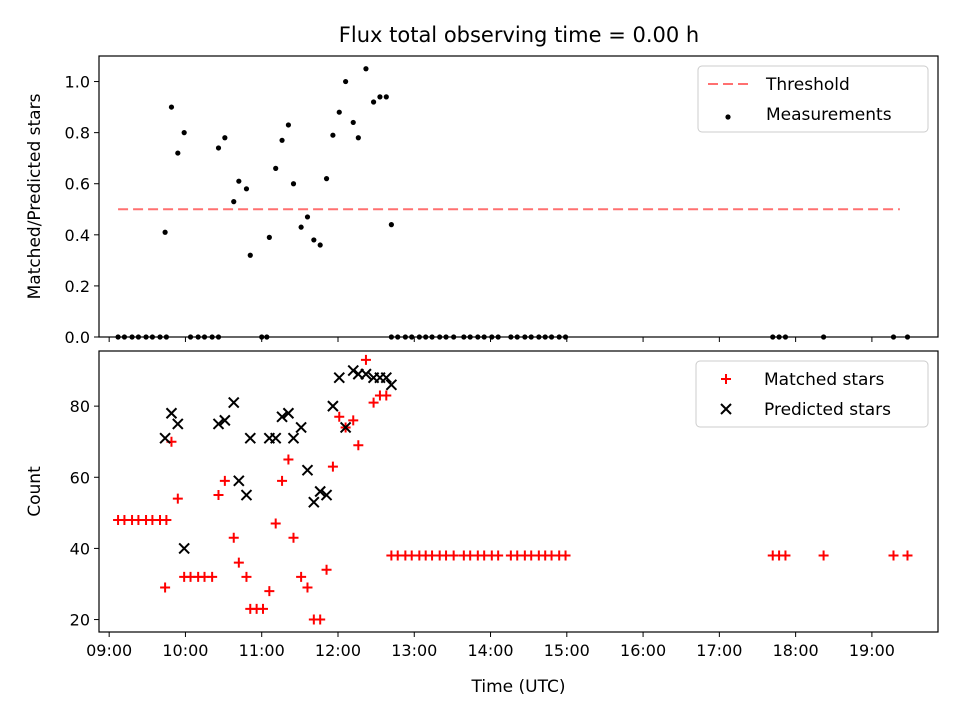 Image resolution: width=960 pixels, height=720 pixels. What do you see at coordinates (80, 477) in the screenshot?
I see `y-tick-label: 60` at bounding box center [80, 477].